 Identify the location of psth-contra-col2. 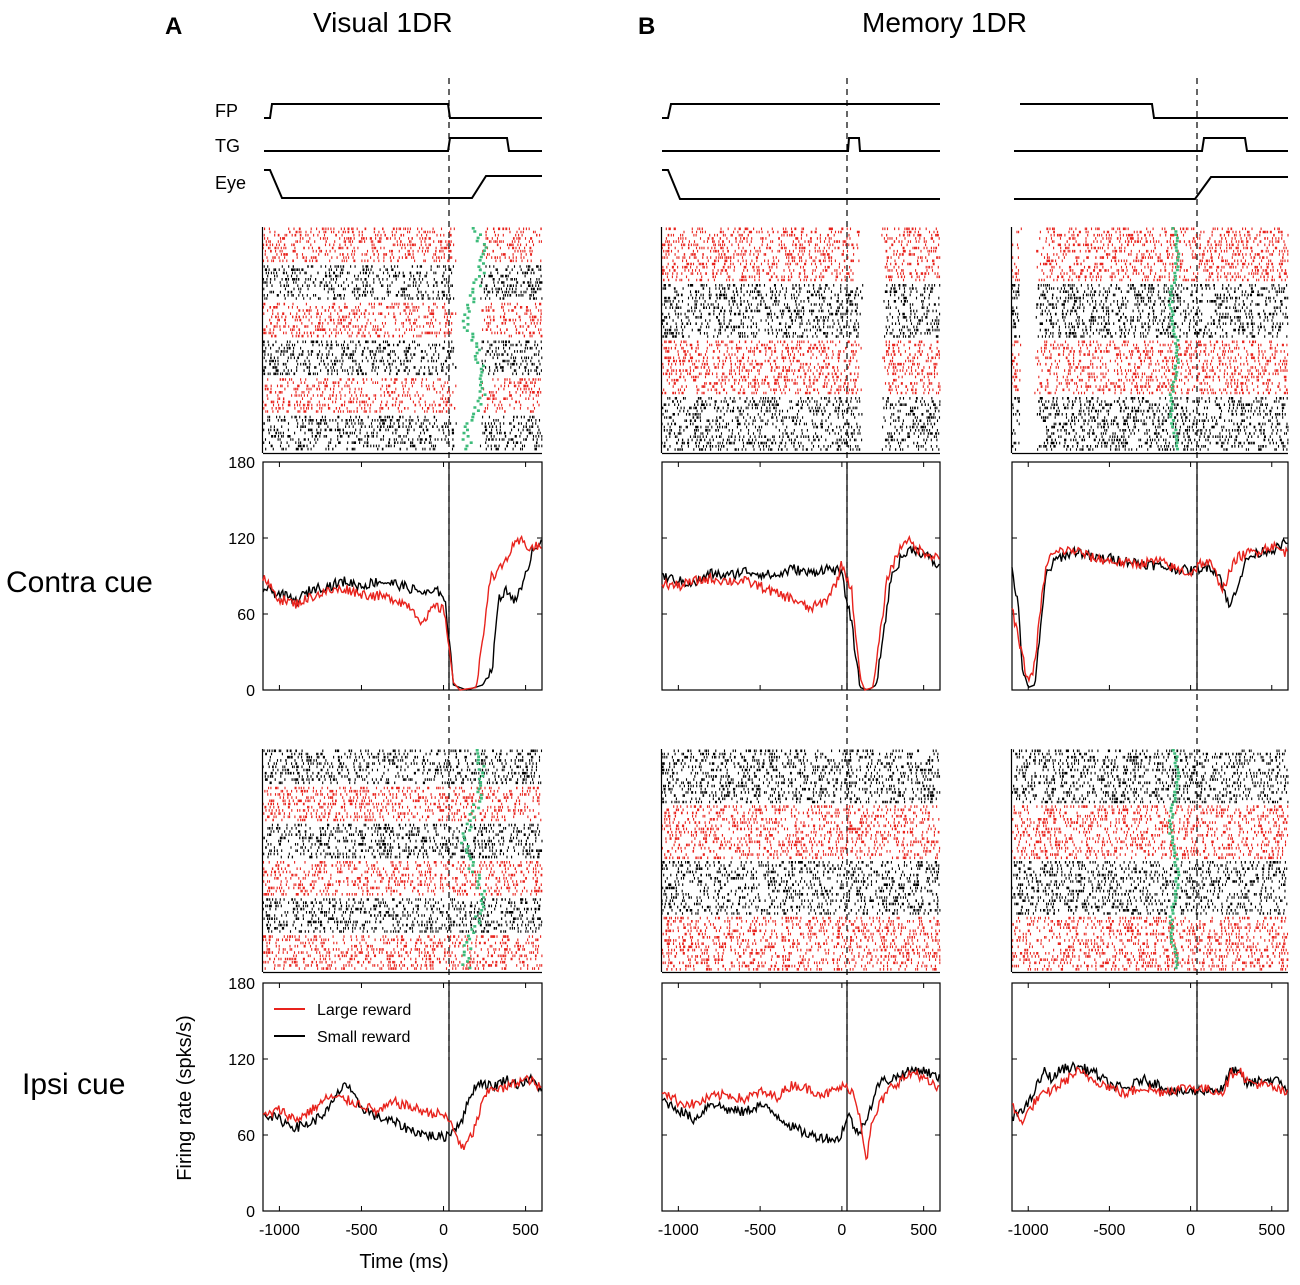
(801, 576).